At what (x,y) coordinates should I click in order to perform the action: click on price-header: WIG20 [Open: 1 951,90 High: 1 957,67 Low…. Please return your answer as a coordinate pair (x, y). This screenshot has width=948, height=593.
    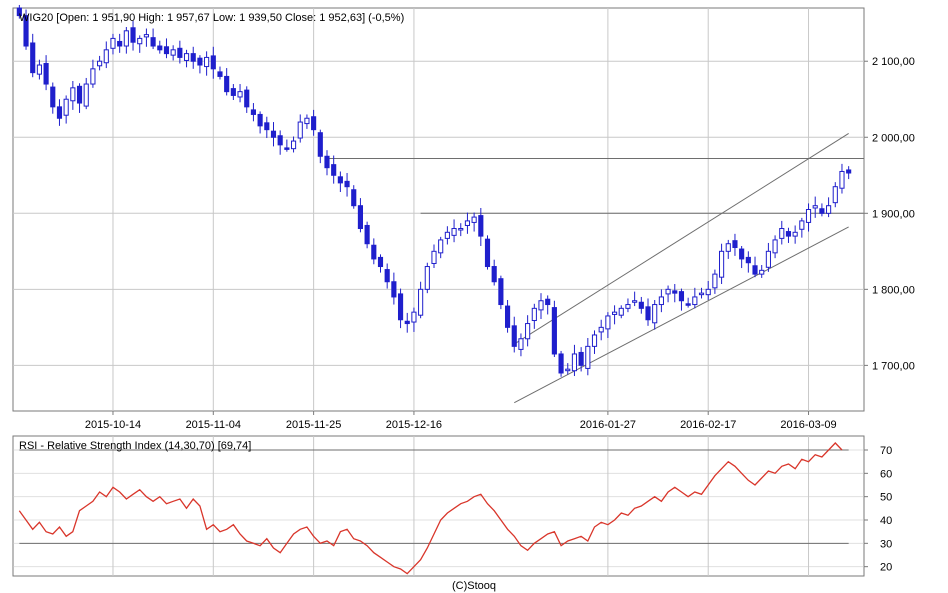
    Looking at the image, I should click on (211, 18).